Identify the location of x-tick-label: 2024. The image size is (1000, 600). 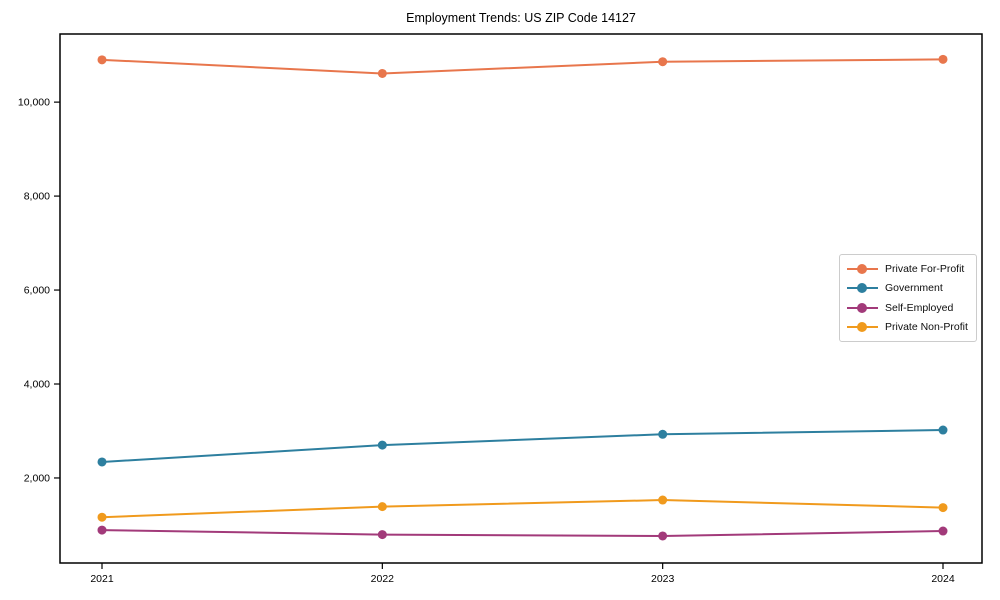
(943, 579).